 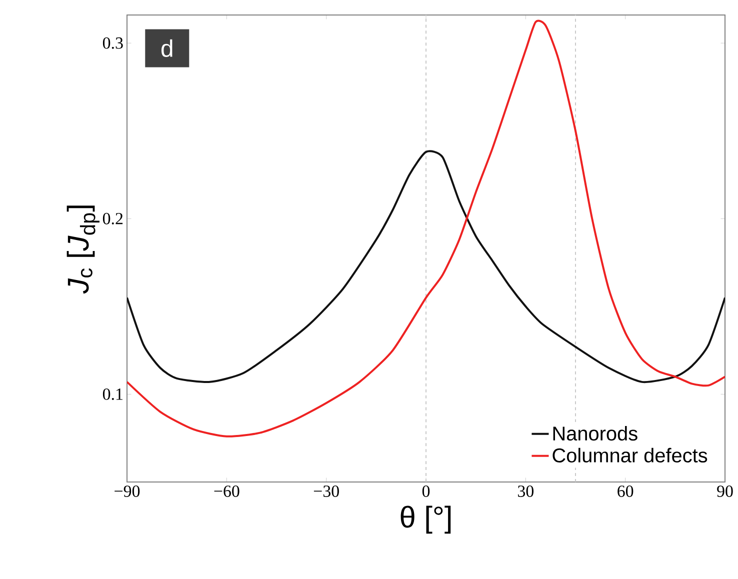 What do you see at coordinates (595, 433) in the screenshot?
I see `legend-label: Nanorods` at bounding box center [595, 433].